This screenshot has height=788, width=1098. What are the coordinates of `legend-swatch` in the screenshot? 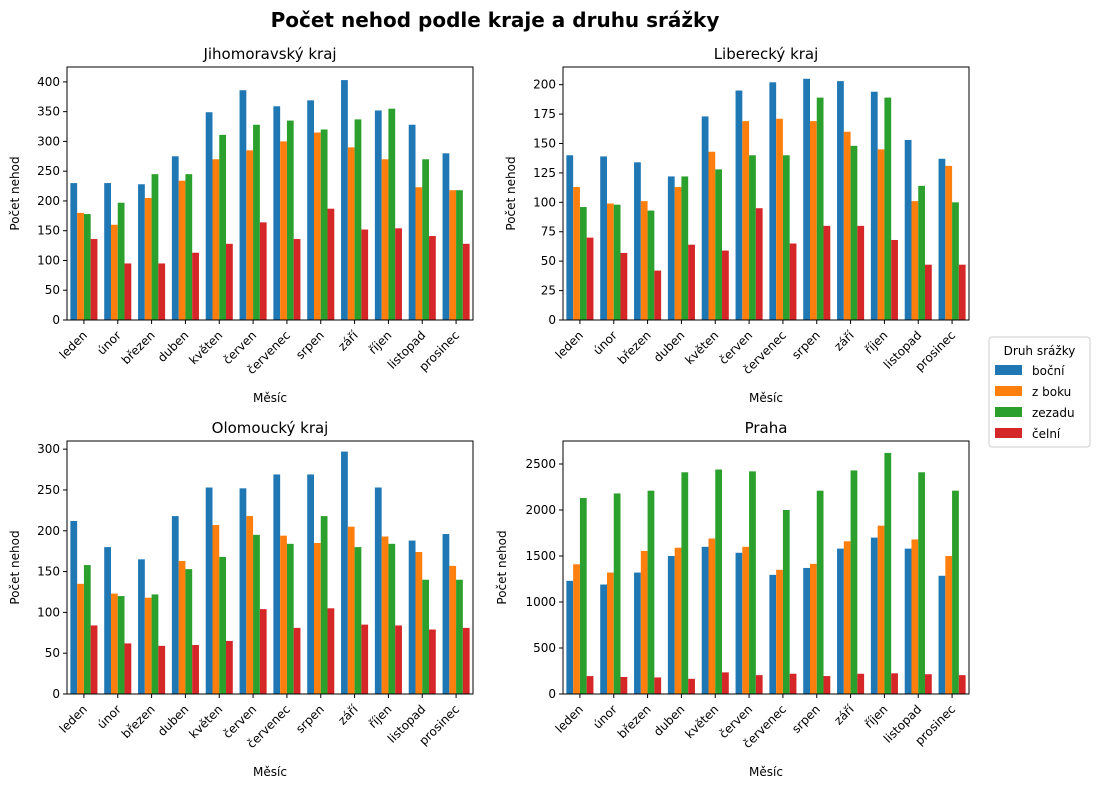 It's located at (1008, 433).